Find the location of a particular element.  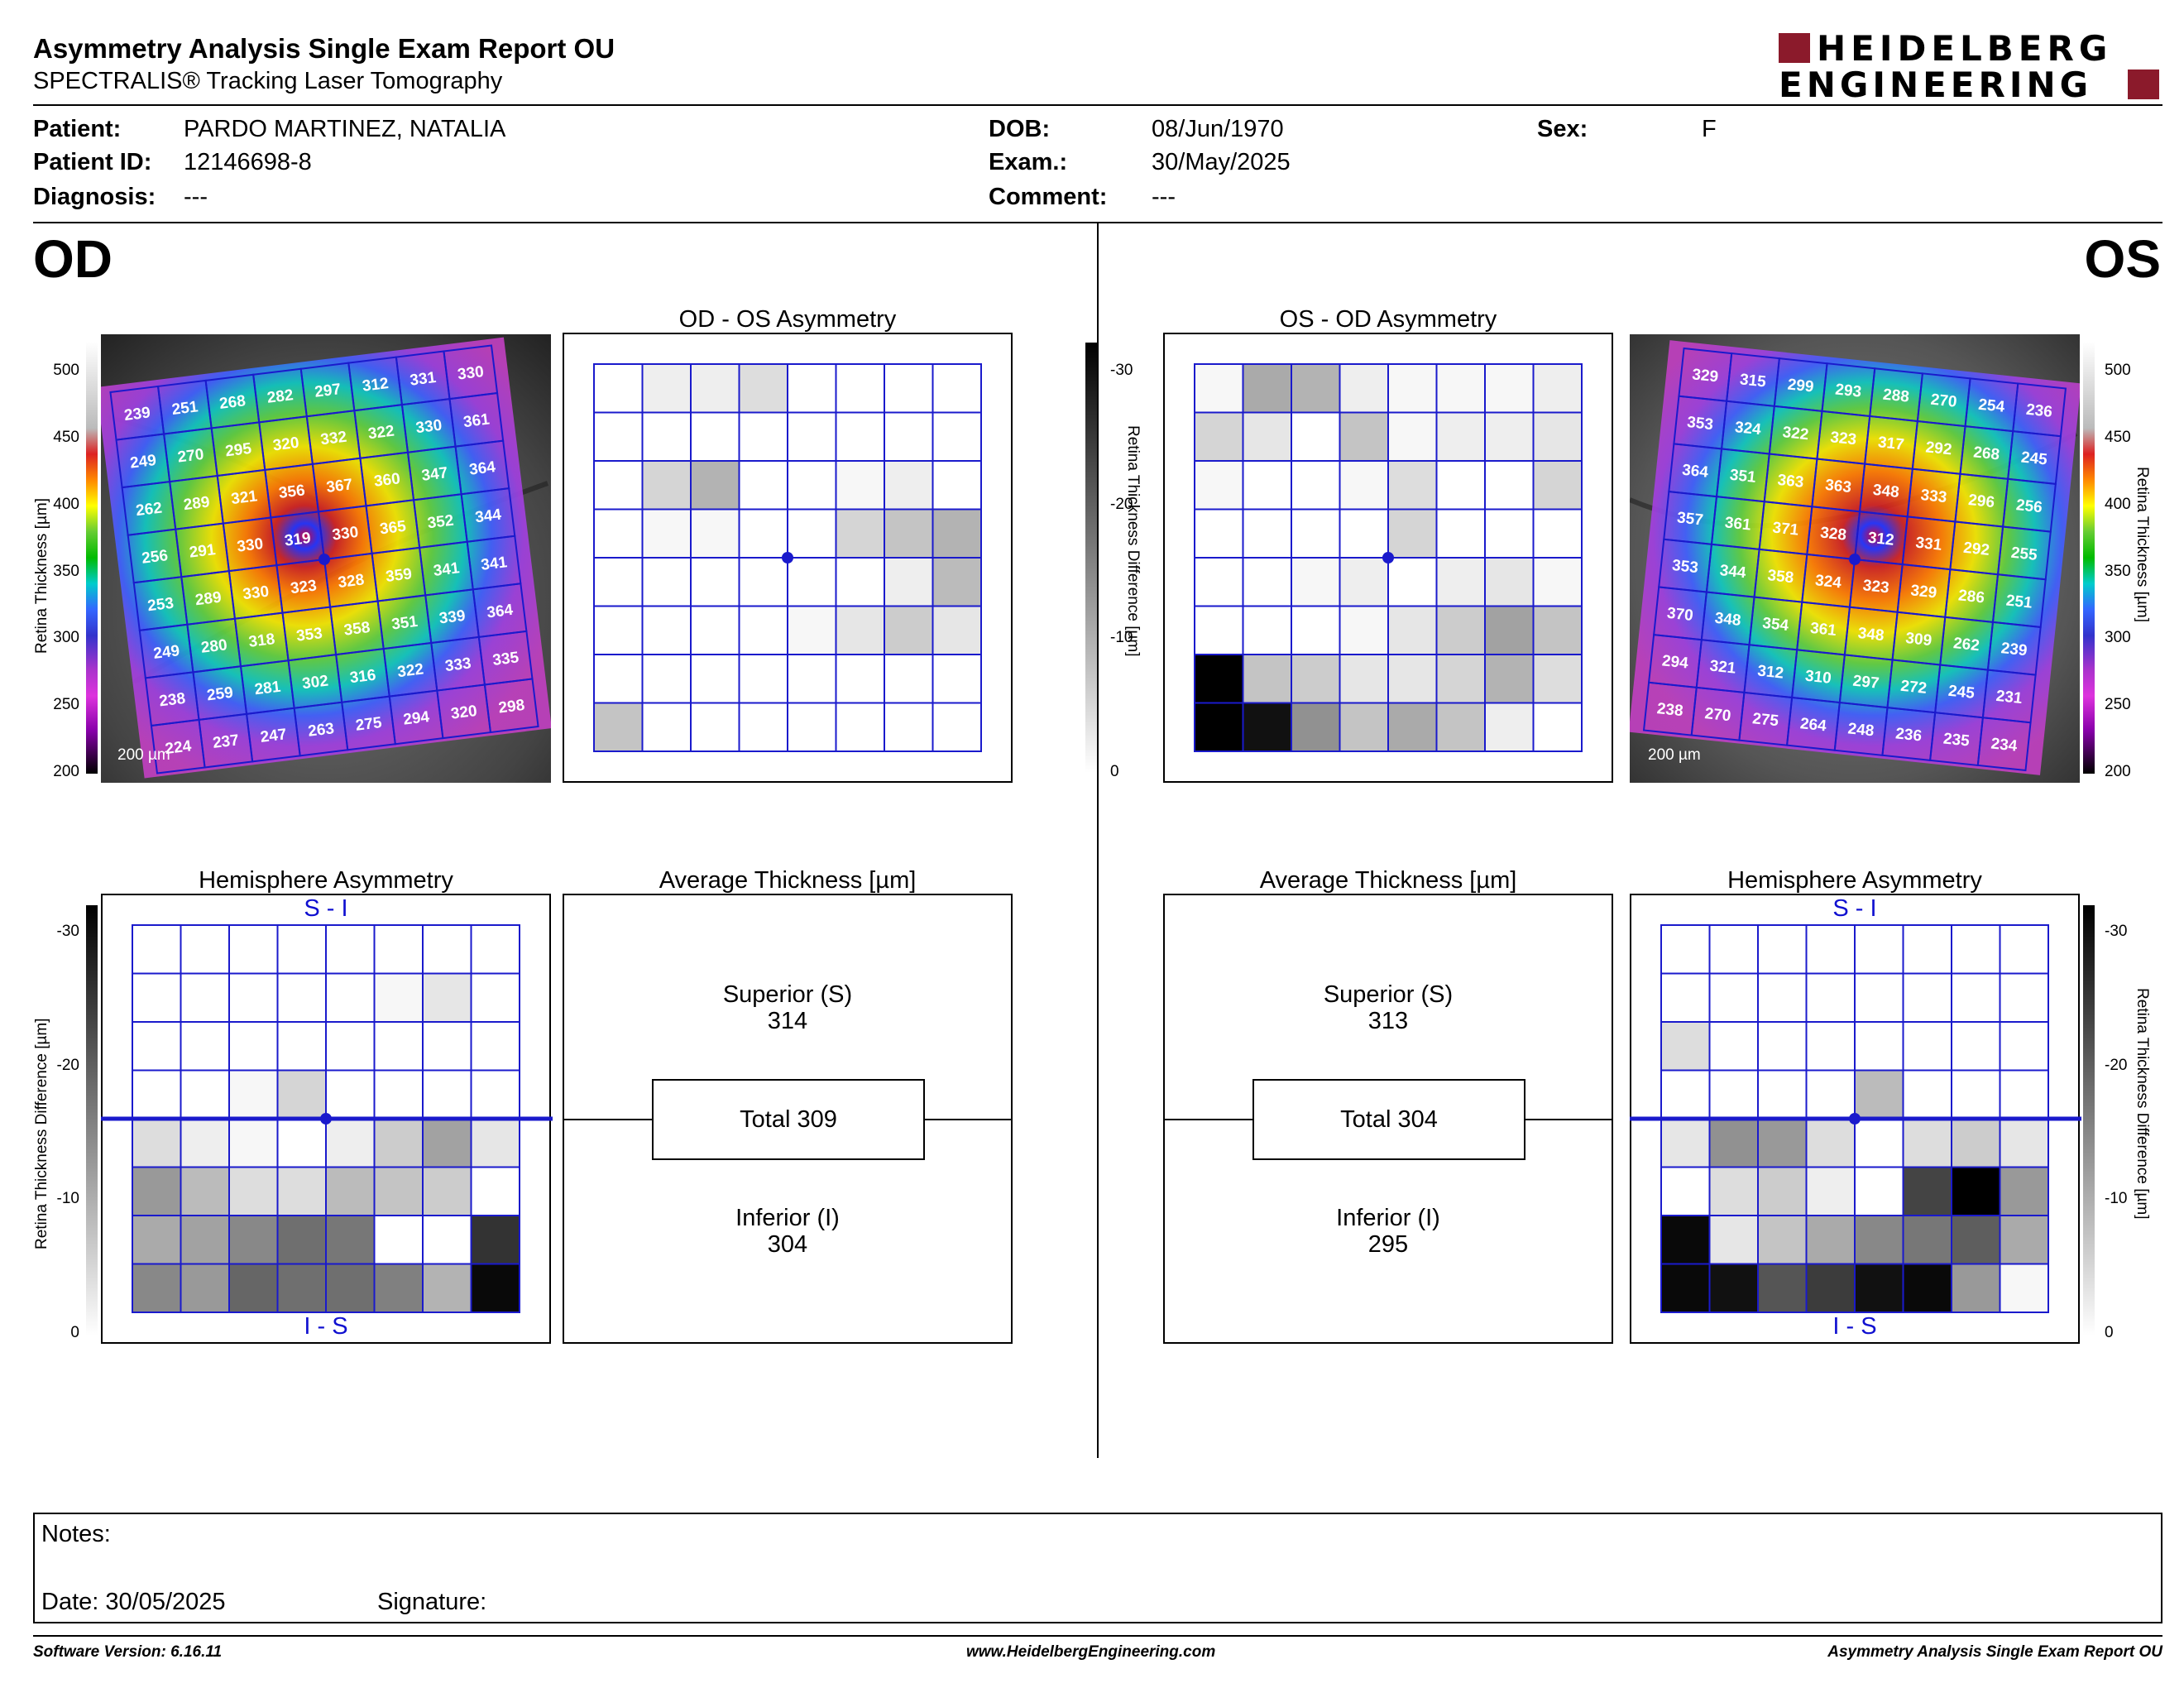

od-thickness-value: 353 is located at coordinates (309, 635).